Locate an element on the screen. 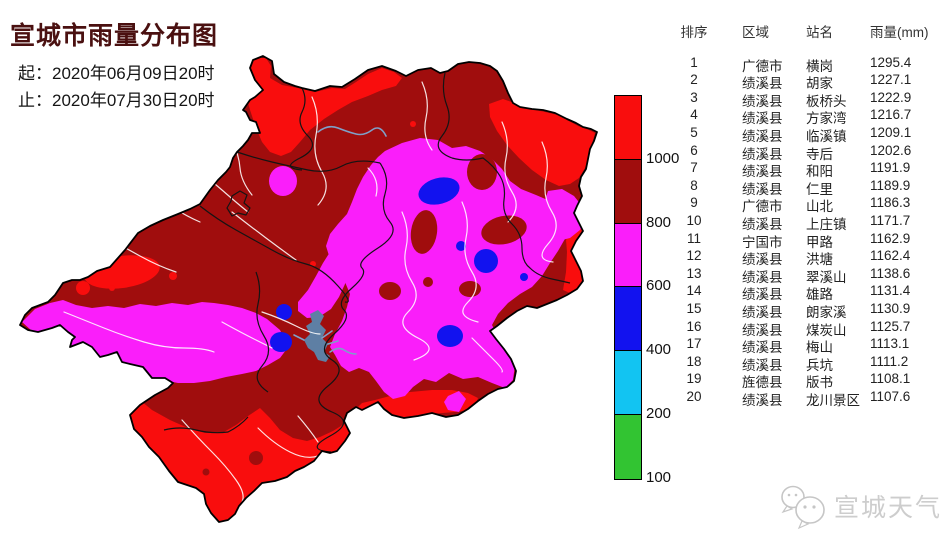  cell-rainfall: 1216.7 is located at coordinates (891, 115).